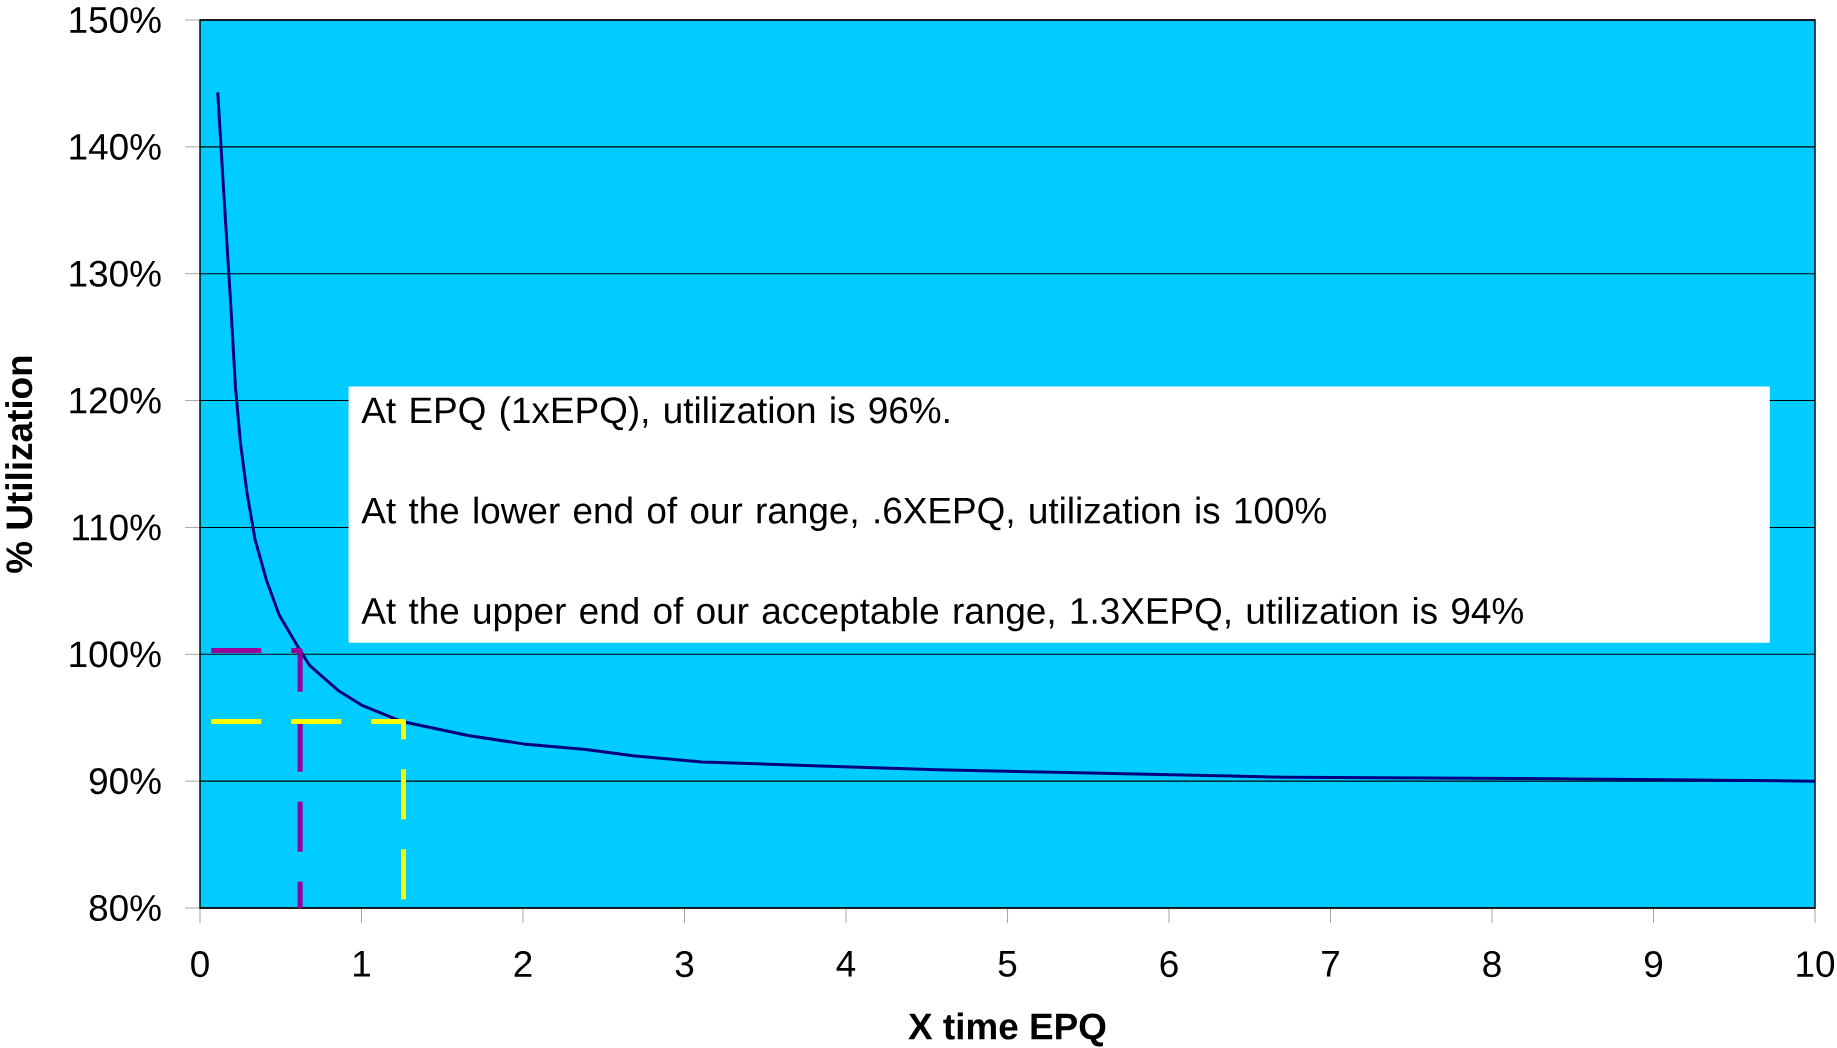  I want to click on x-tick-label: 2, so click(523, 964).